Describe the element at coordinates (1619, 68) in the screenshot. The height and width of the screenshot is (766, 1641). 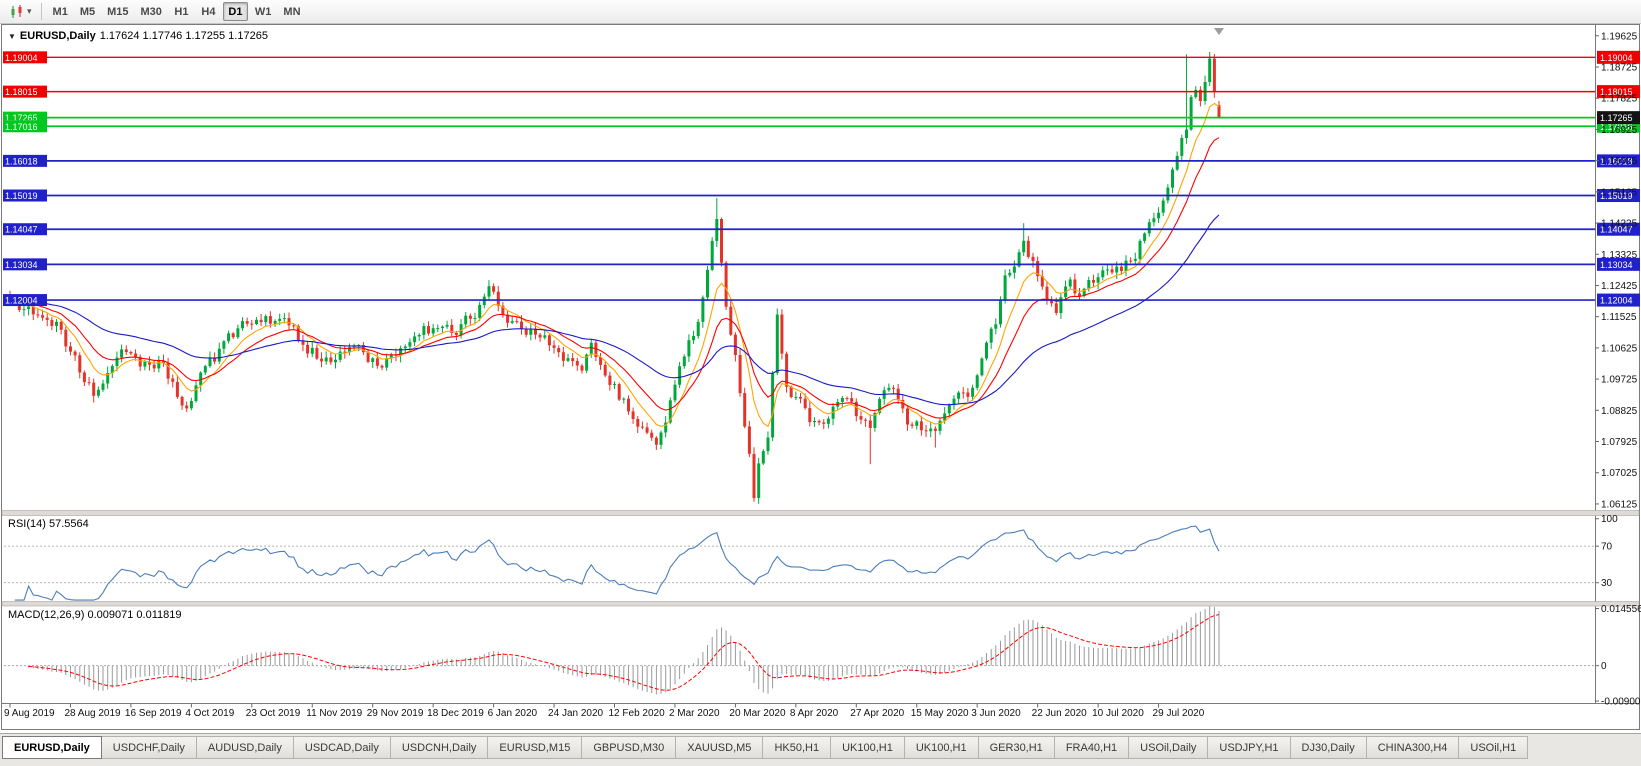
I see `svg-text: 1.18725` at that location.